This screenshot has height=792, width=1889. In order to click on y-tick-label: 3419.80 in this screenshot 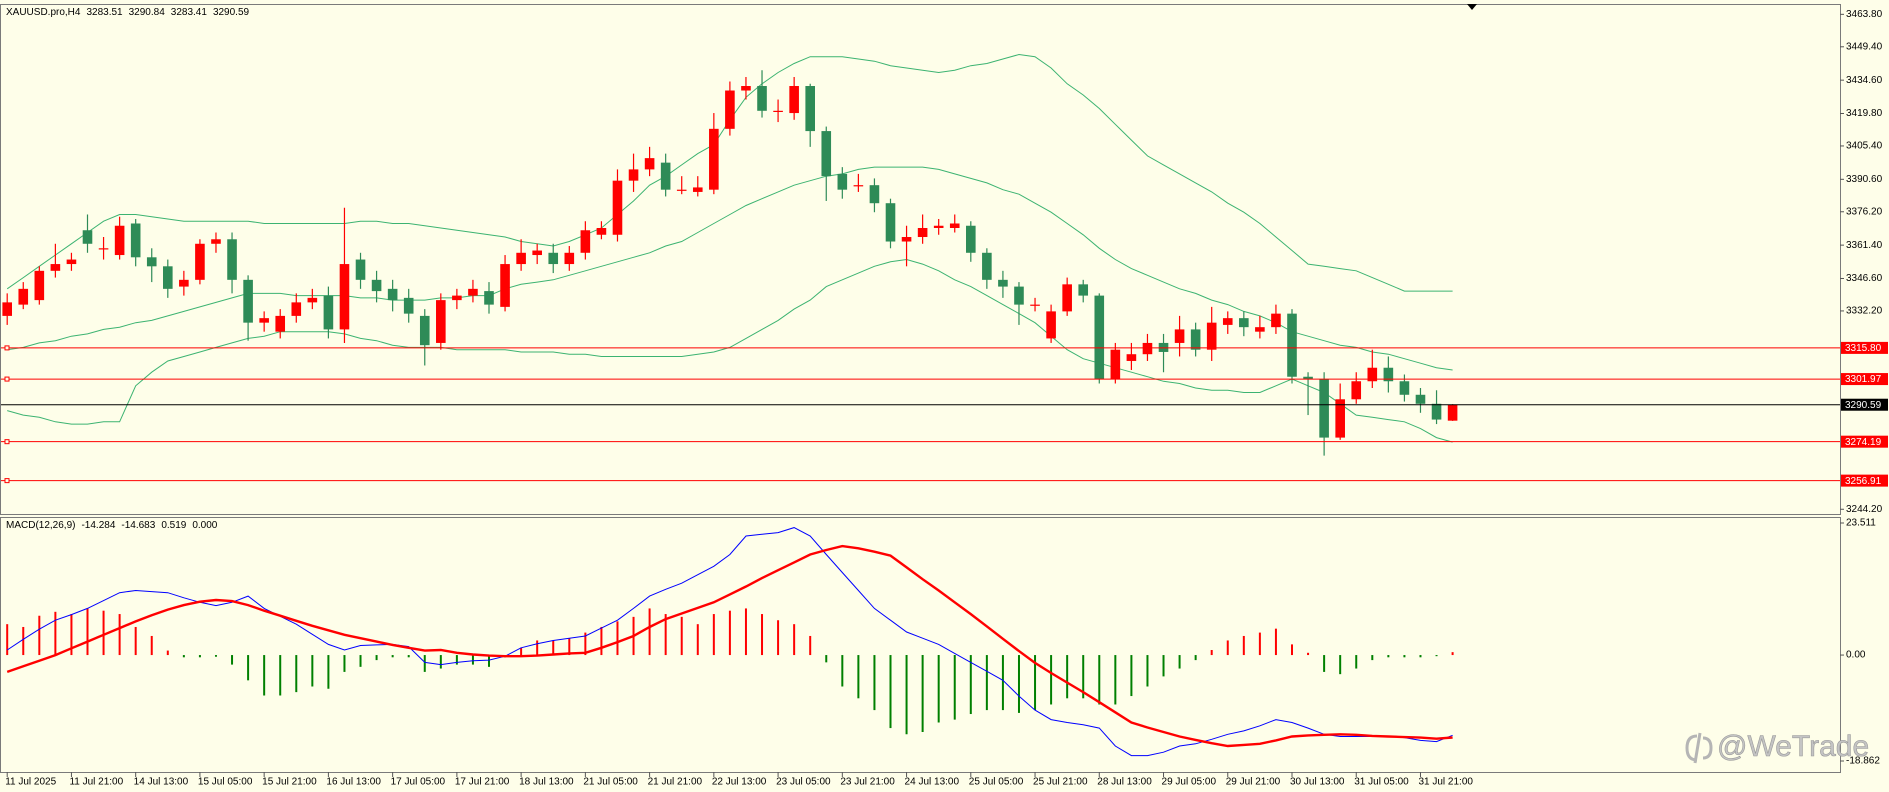, I will do `click(1864, 113)`.